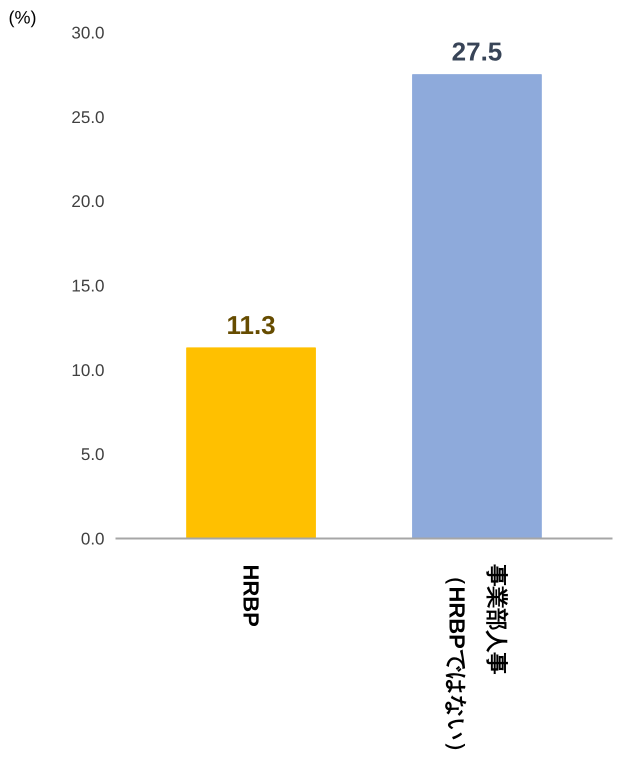 The width and height of the screenshot is (617, 765). I want to click on y-axis-title: (%), so click(22, 18).